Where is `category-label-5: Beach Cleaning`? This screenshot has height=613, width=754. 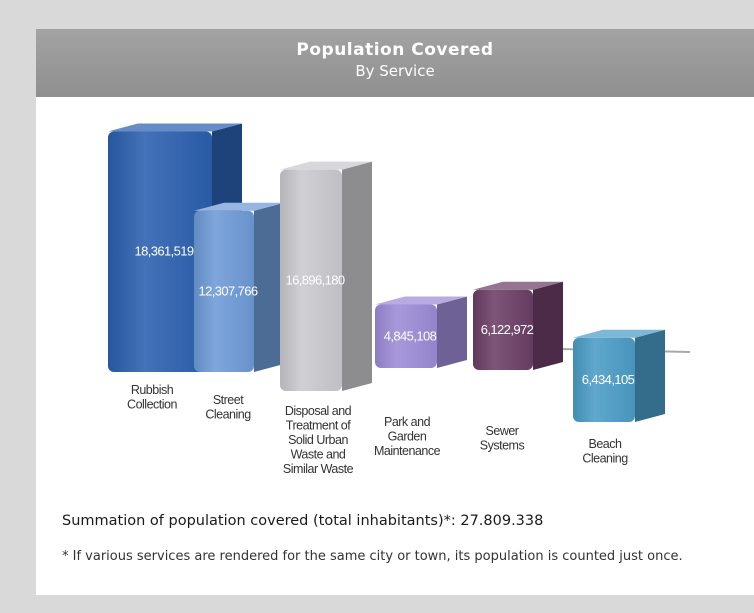 category-label-5: Beach Cleaning is located at coordinates (605, 451).